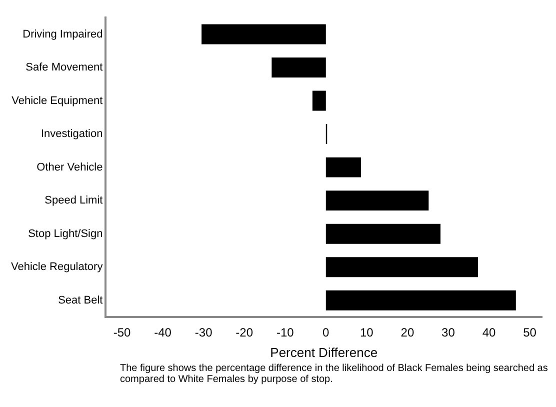  I want to click on x-tick-label: -20, so click(245, 333).